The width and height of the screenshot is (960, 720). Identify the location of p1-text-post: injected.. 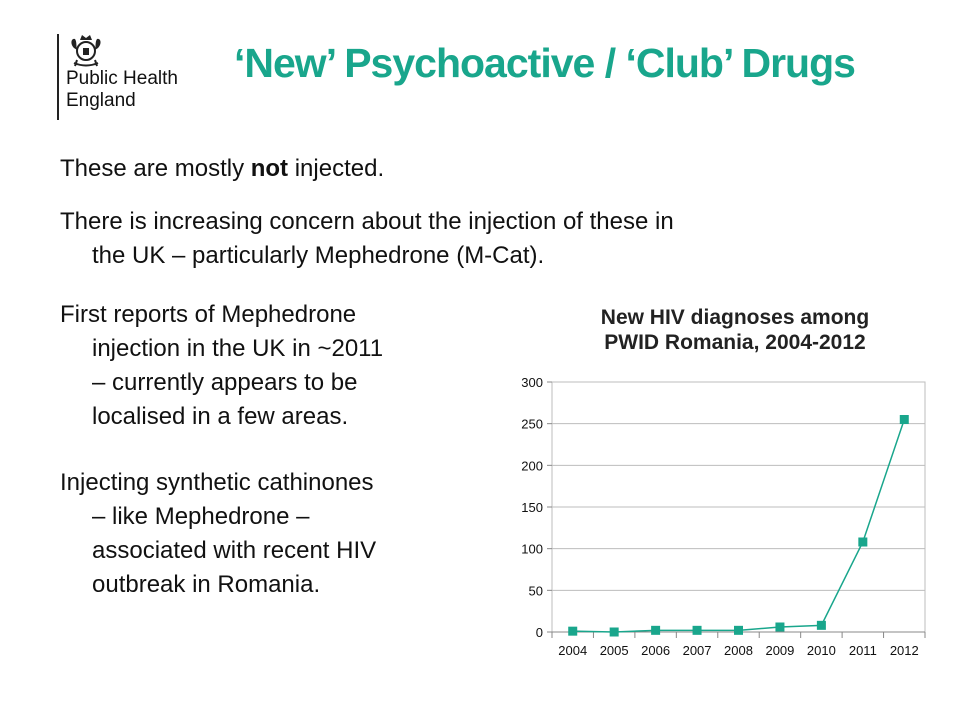
(336, 168).